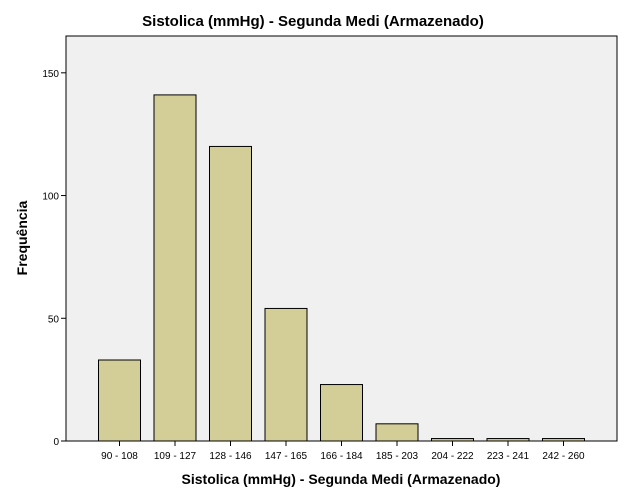  Describe the element at coordinates (508, 456) in the screenshot. I see `x-tick-label: 223 - 241` at that location.